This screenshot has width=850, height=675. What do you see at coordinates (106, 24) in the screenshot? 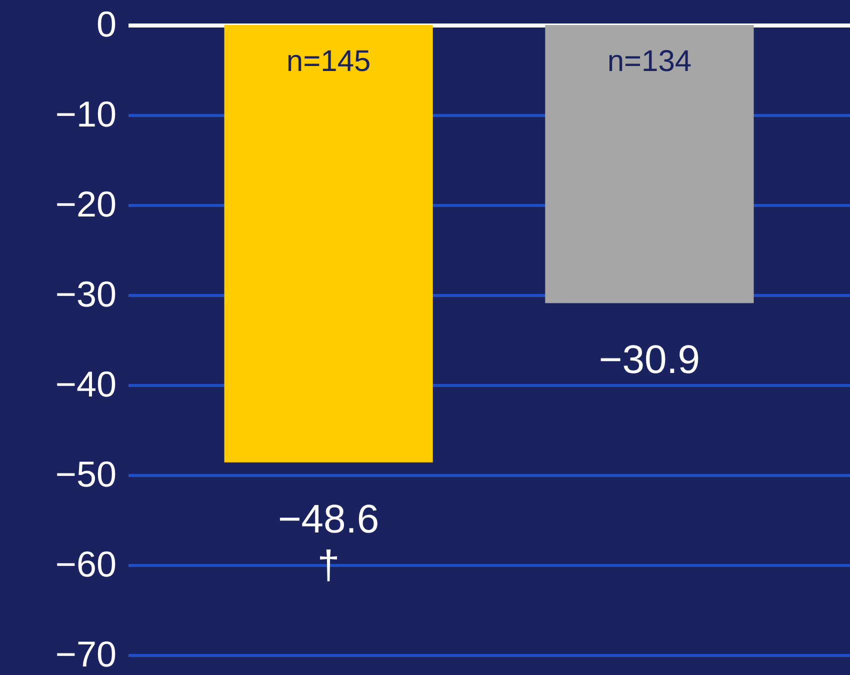
I see `y-tick-label: 0` at bounding box center [106, 24].